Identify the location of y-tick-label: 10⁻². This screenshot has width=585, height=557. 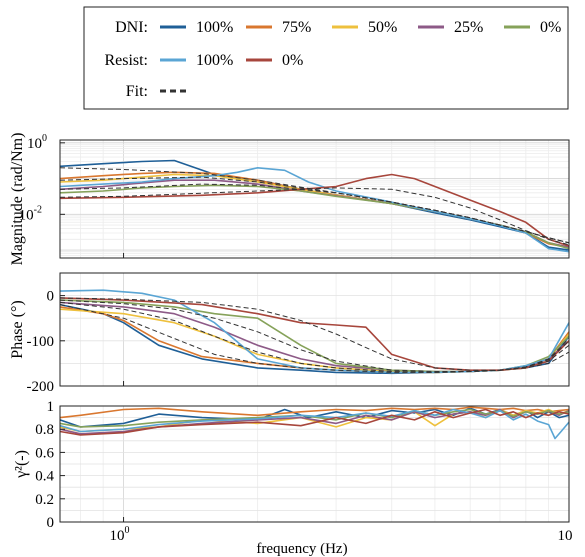
(30, 213).